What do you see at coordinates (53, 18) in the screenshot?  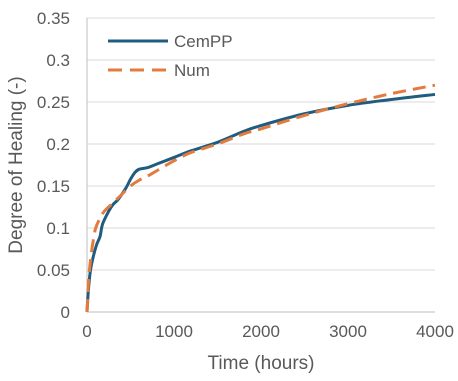 I see `y-tick-label: 0.35` at bounding box center [53, 18].